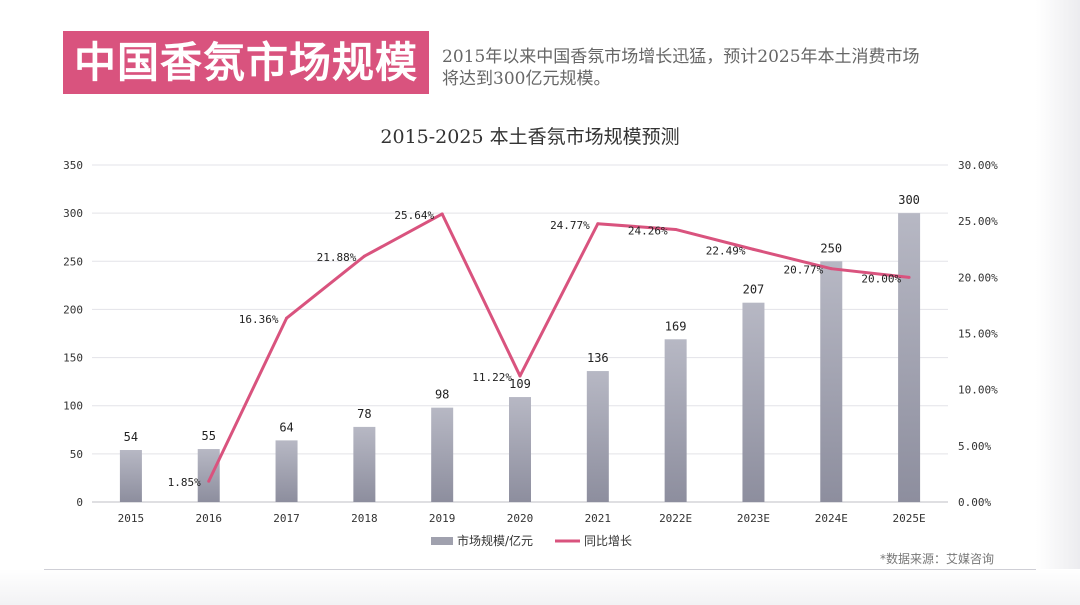  What do you see at coordinates (726, 250) in the screenshot?
I see `growth-value-label: 22.49%` at bounding box center [726, 250].